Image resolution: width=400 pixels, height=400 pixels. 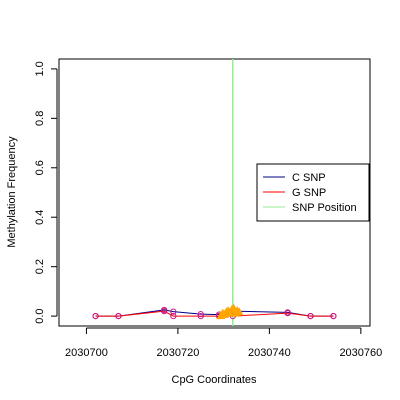 I want to click on x-tick-label: 2030720, so click(x=177, y=353).